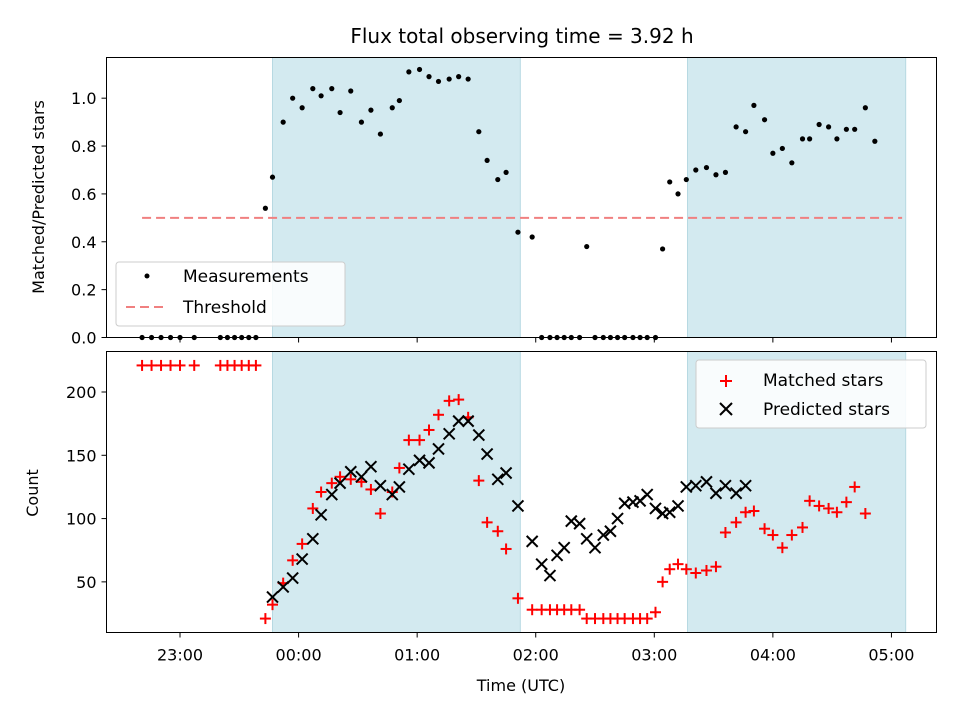  What do you see at coordinates (299, 655) in the screenshot?
I see `x-tick-label: 00:00` at bounding box center [299, 655].